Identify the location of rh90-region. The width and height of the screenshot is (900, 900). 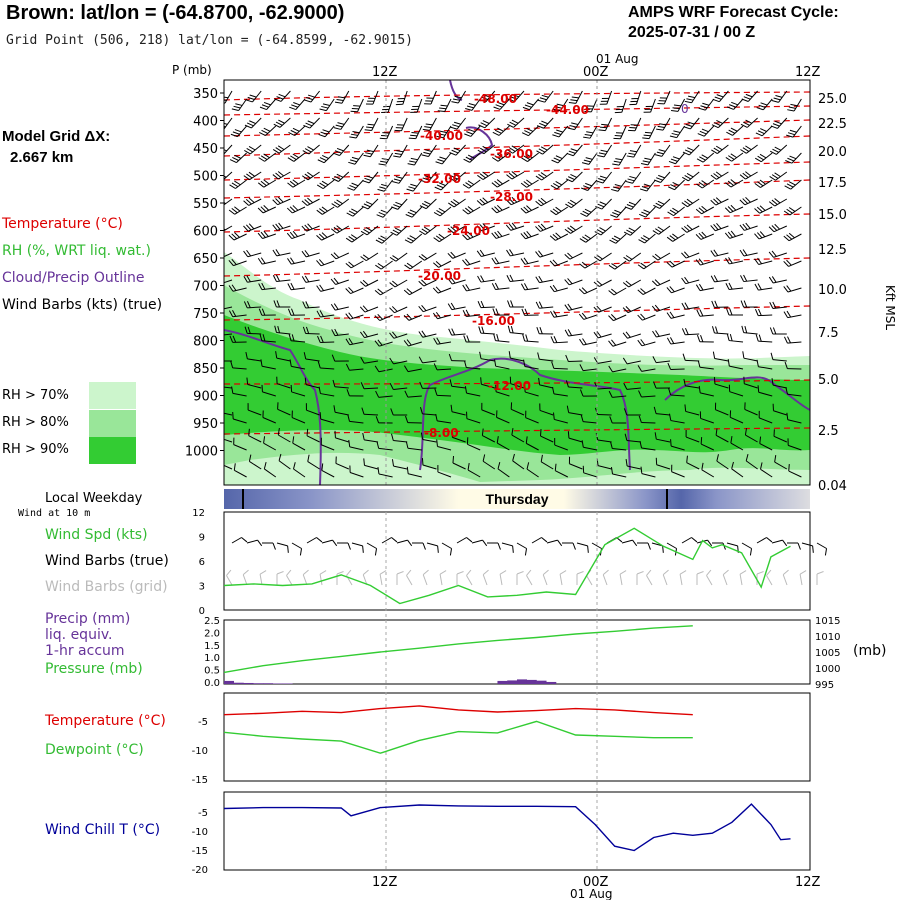
(517, 385).